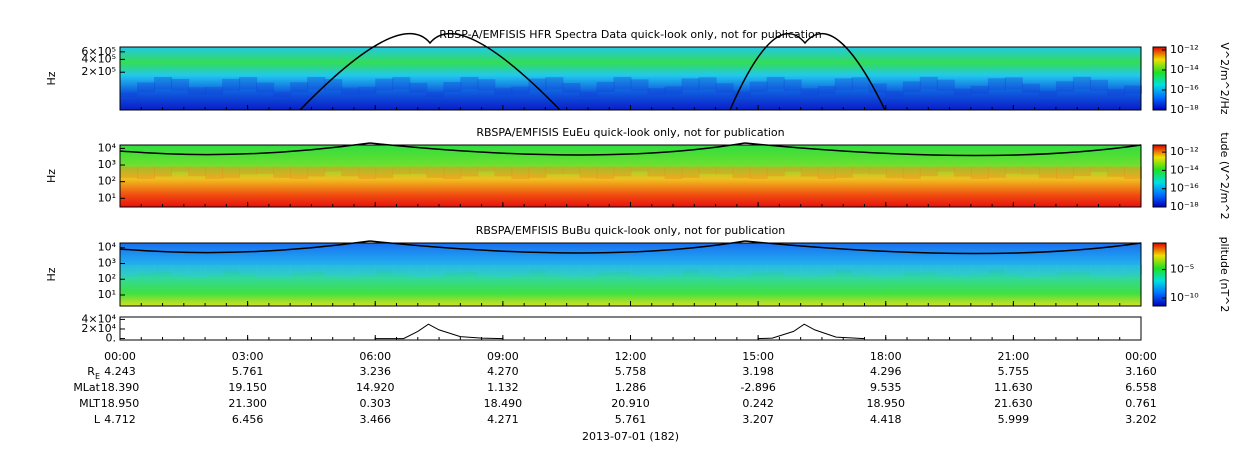  I want to click on row-value: 3.236, so click(376, 371).